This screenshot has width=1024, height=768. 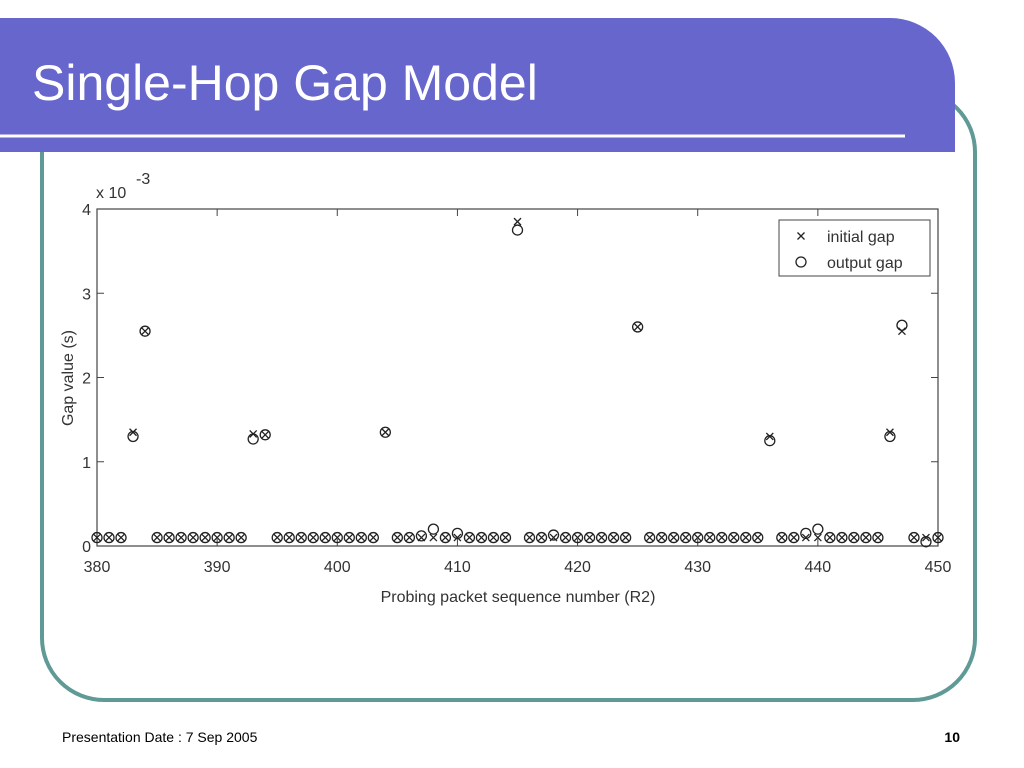 What do you see at coordinates (86, 547) in the screenshot?
I see `y-tick-label: 0` at bounding box center [86, 547].